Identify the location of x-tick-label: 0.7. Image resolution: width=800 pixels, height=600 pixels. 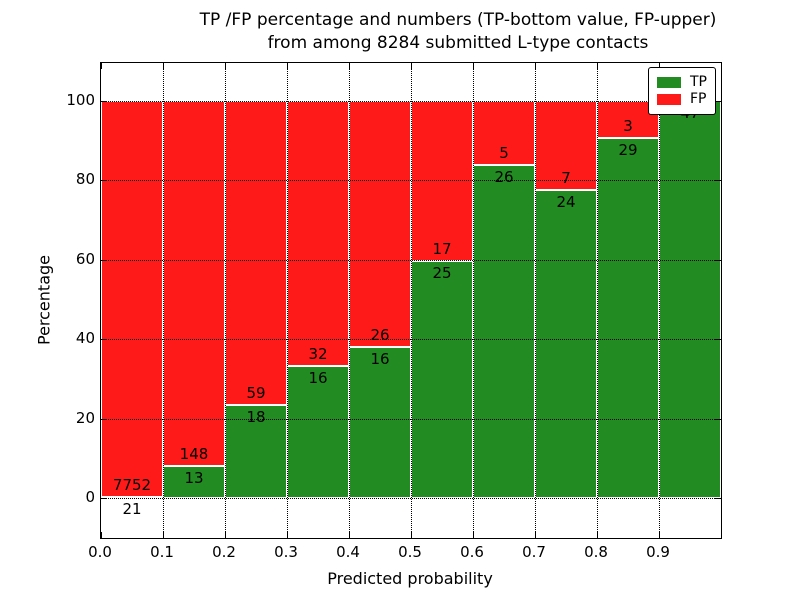
(534, 552).